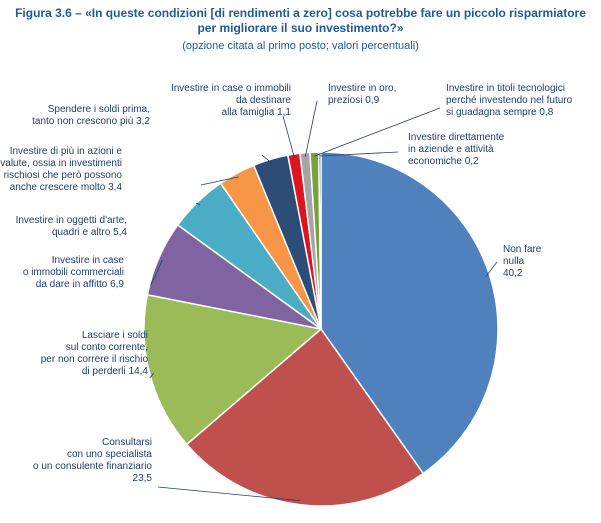  I want to click on slice-label-line: quadri e altro 5,4, so click(89, 232).